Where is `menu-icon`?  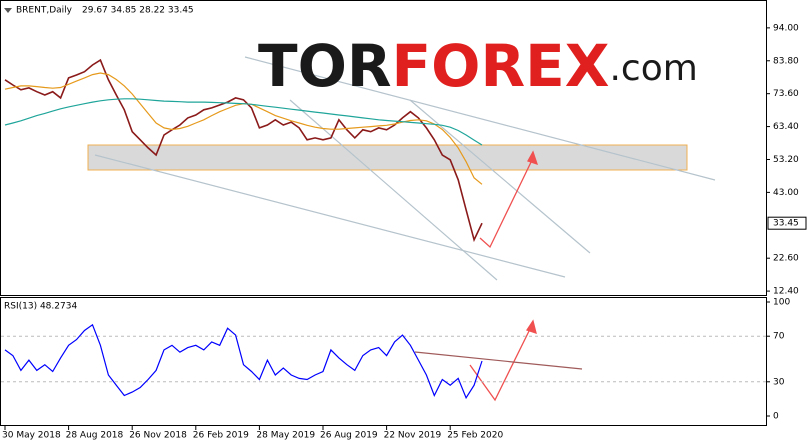 menu-icon is located at coordinates (8, 10).